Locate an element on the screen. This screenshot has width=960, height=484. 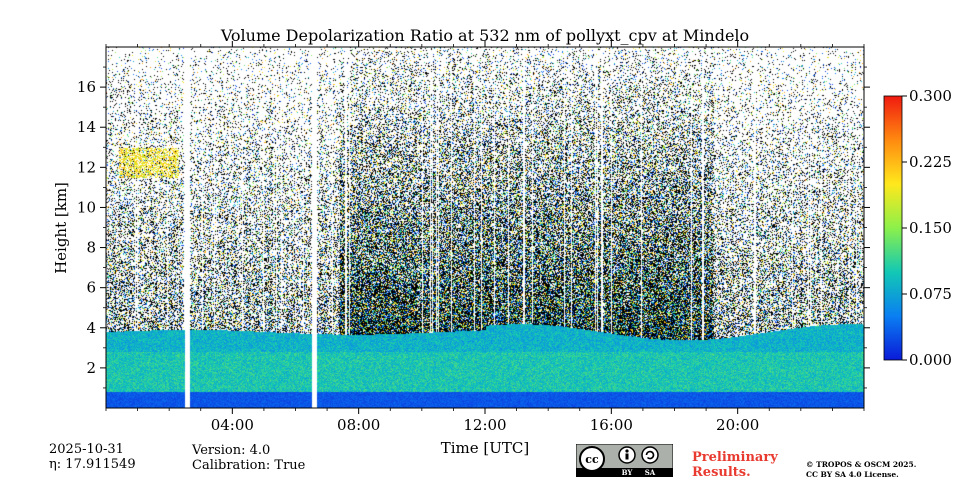
y-tick-label: 14 is located at coordinates (86, 127).